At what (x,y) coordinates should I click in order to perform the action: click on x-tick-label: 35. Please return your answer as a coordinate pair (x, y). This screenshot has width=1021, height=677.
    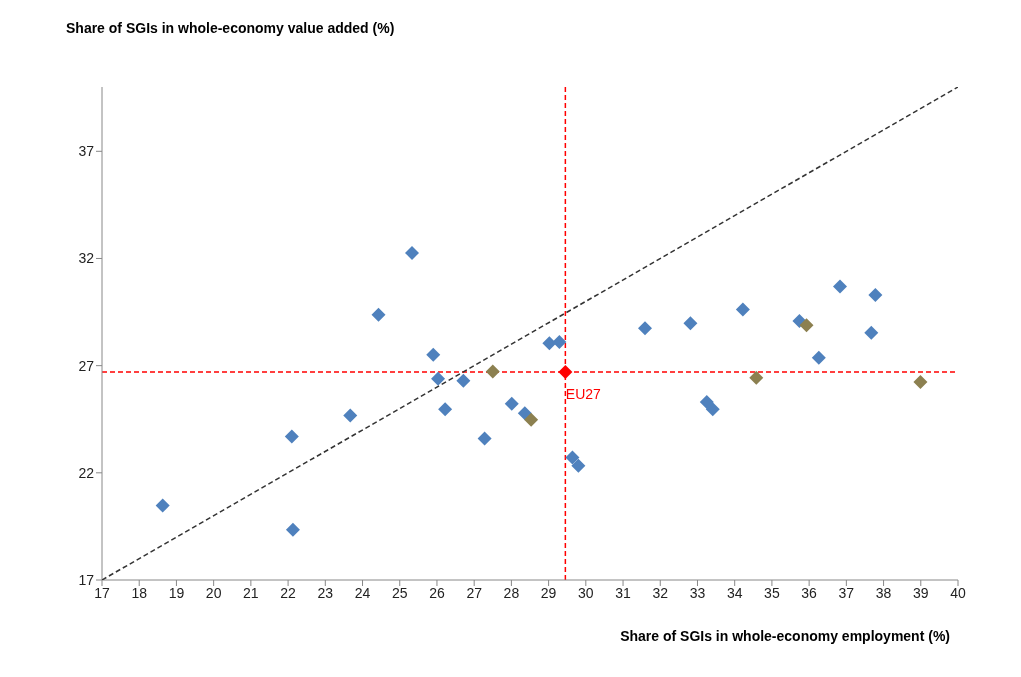
    Looking at the image, I should click on (772, 592).